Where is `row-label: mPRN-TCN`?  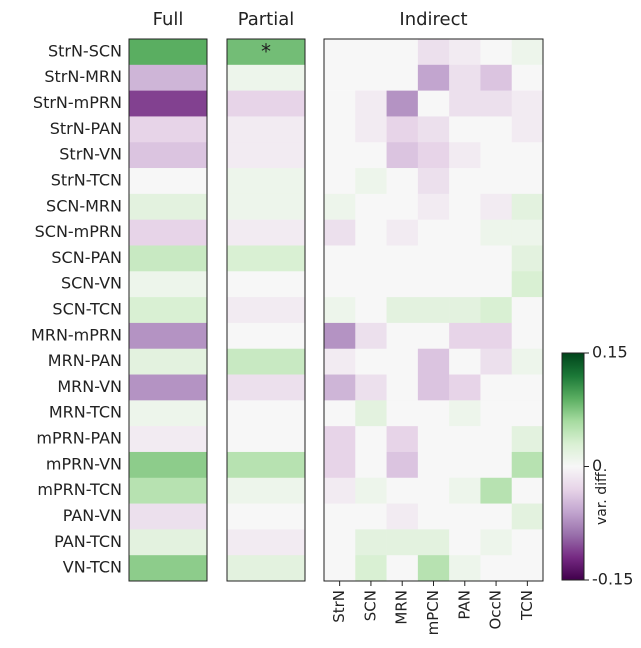
row-label: mPRN-TCN is located at coordinates (79, 489).